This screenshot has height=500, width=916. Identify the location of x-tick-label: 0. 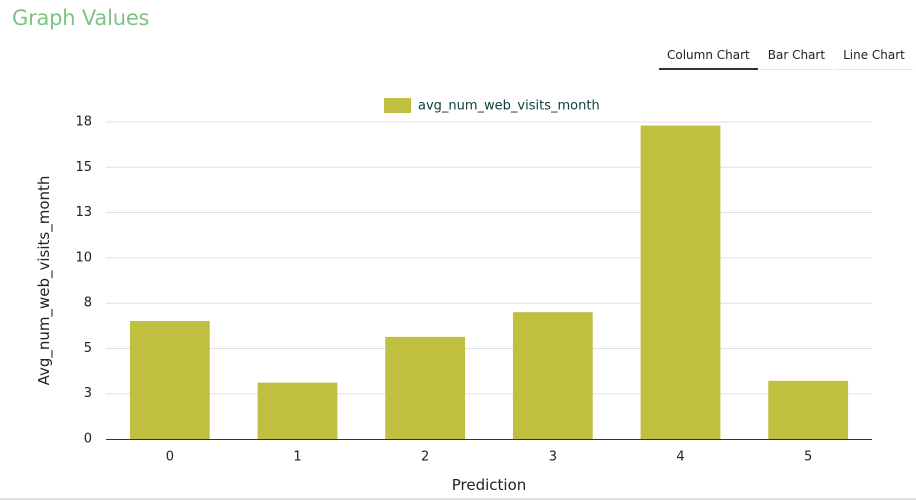
(170, 457).